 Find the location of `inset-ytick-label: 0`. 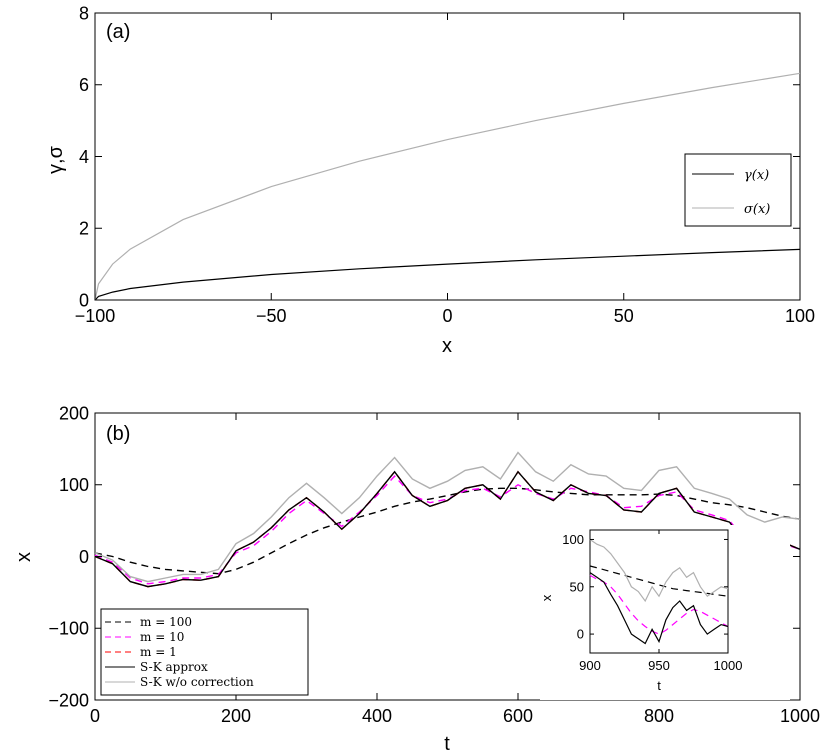

inset-ytick-label: 0 is located at coordinates (580, 634).